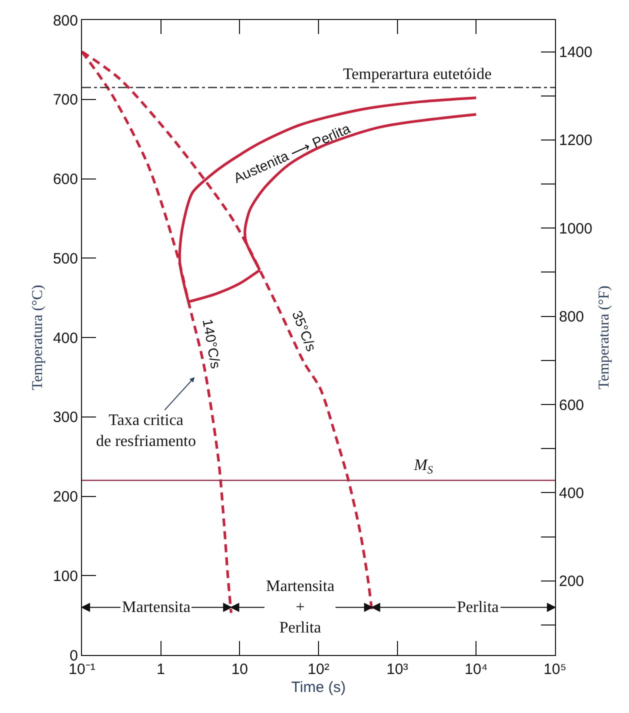  Describe the element at coordinates (575, 229) in the screenshot. I see `y2-tick-label: 1000` at that location.